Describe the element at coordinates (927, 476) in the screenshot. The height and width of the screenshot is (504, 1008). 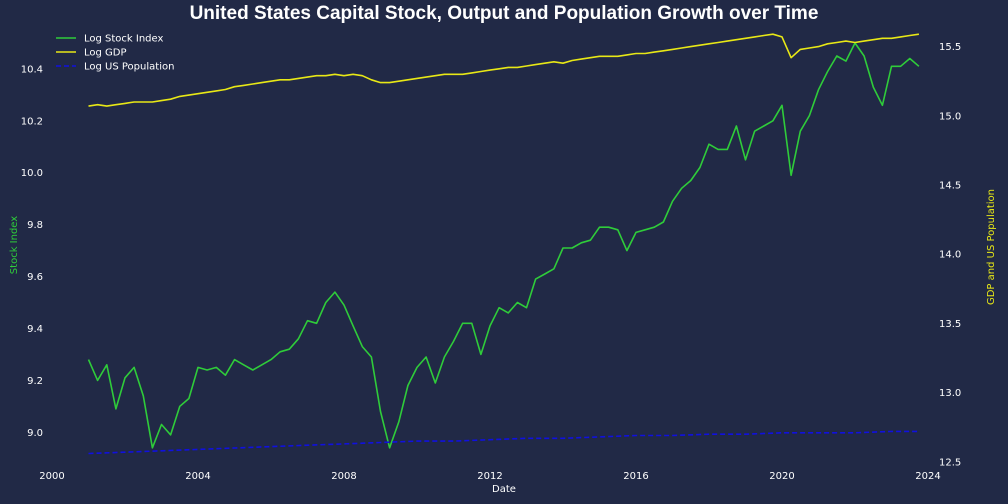
I see `x-tick-label: 2024` at that location.